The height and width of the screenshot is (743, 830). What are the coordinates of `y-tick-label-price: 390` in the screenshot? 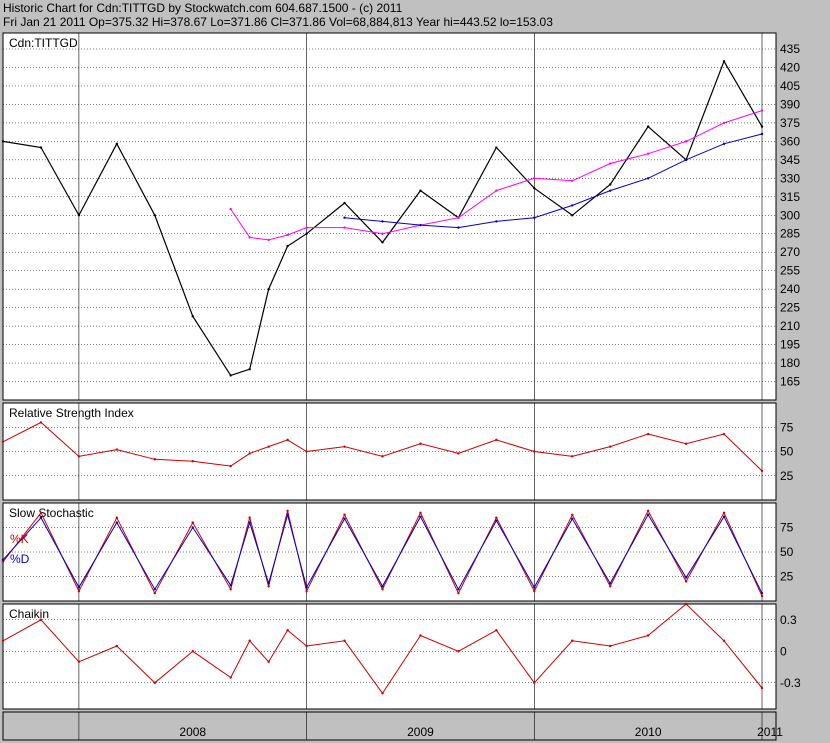 It's located at (790, 104).